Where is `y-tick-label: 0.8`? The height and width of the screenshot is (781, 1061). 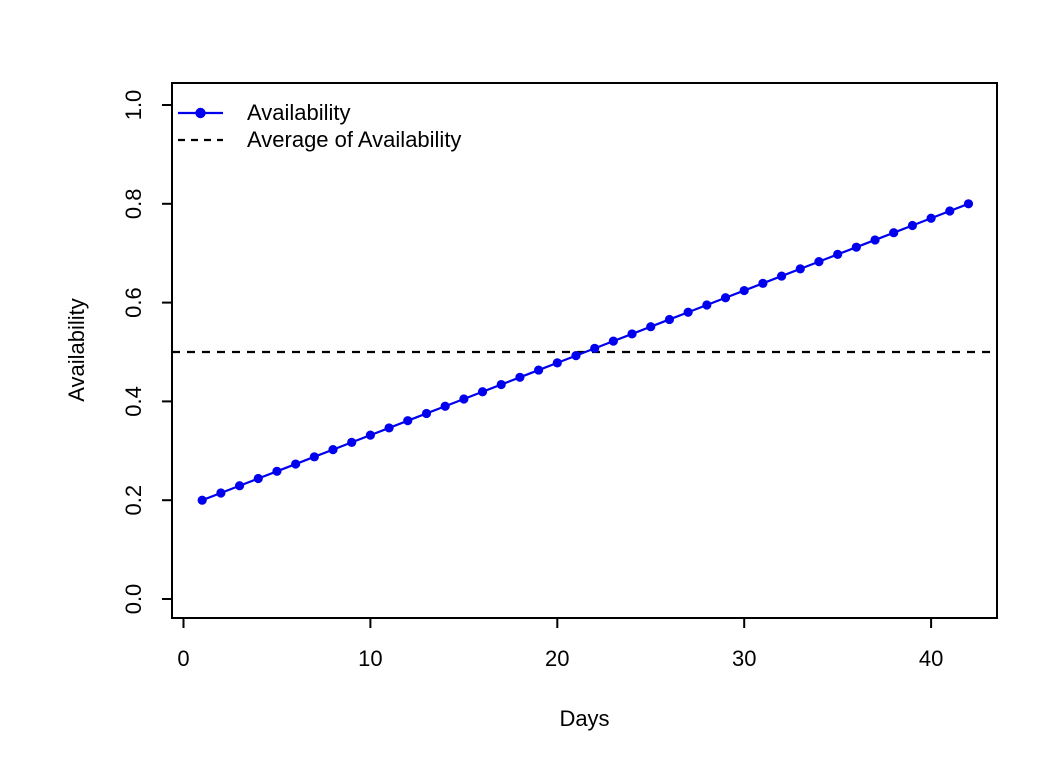 y-tick-label: 0.8 is located at coordinates (133, 204).